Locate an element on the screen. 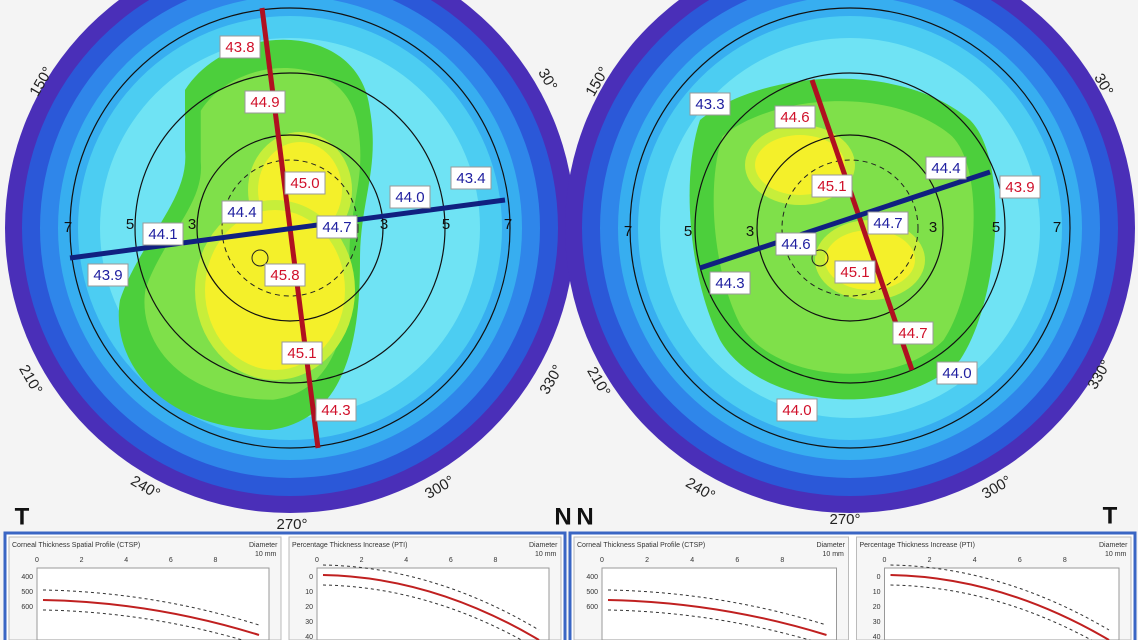 The height and width of the screenshot is (640, 1138). y-tick: 400 is located at coordinates (27, 577).